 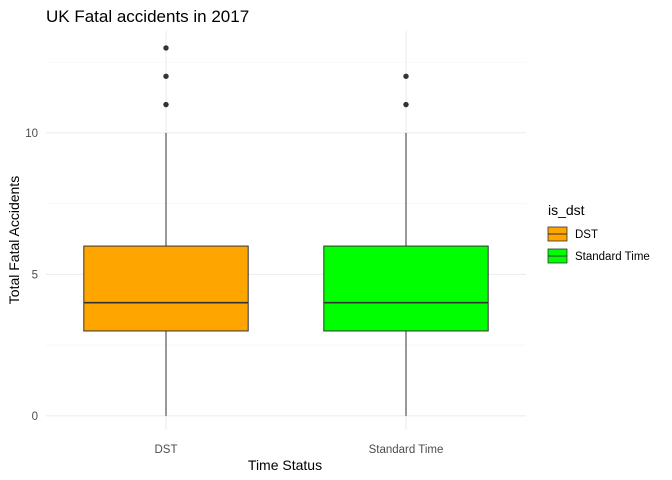 What do you see at coordinates (612, 257) in the screenshot?
I see `legend-label: Standard Time` at bounding box center [612, 257].